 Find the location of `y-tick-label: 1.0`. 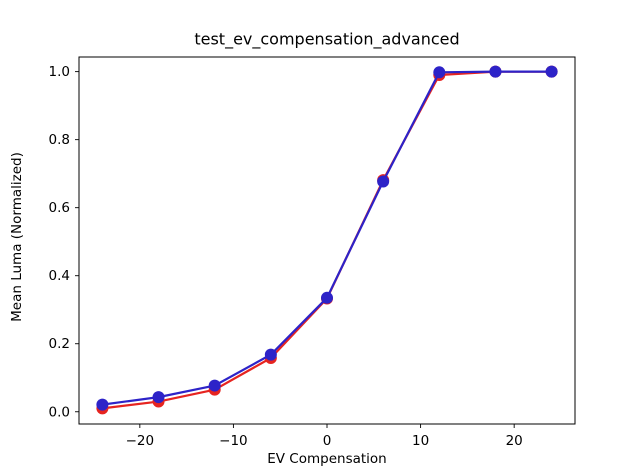

y-tick-label: 1.0 is located at coordinates (59, 72).